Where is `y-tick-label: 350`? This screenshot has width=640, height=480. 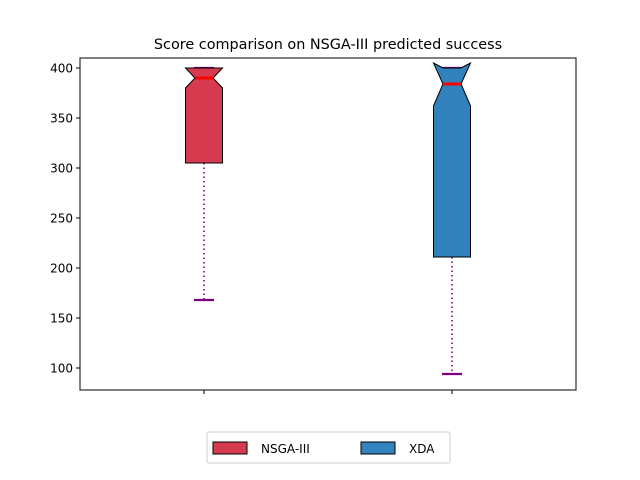
y-tick-label: 350 is located at coordinates (61, 119).